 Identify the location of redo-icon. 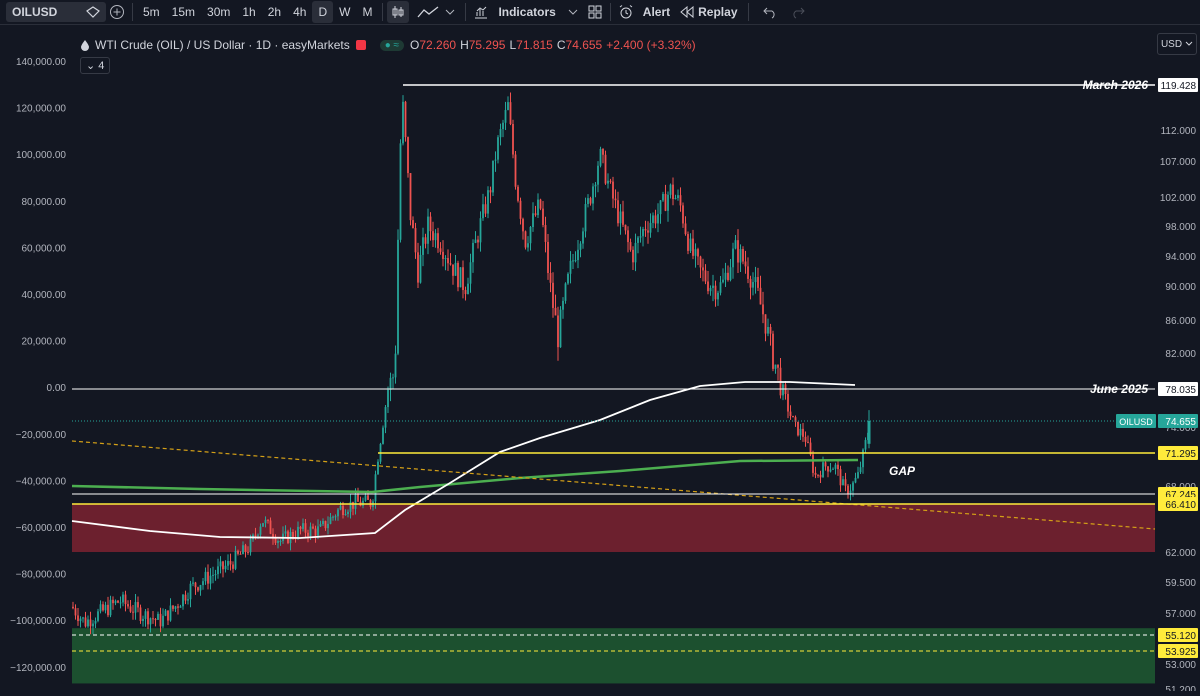
(798, 12).